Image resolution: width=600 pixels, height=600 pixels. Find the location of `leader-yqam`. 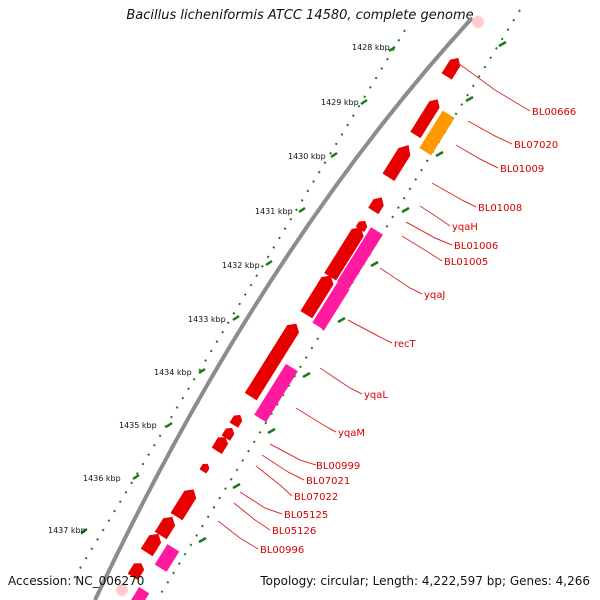

leader-yqam is located at coordinates (316, 420).